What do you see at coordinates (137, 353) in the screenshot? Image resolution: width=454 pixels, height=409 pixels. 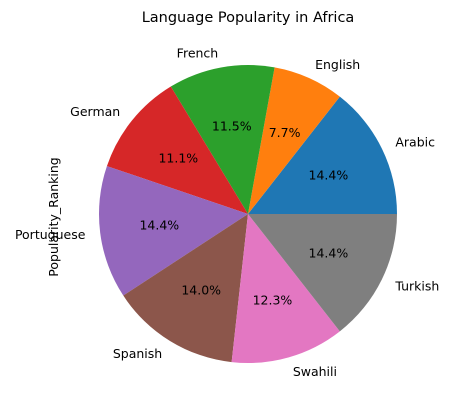 I see `category-label-spanish: Spanish` at bounding box center [137, 353].